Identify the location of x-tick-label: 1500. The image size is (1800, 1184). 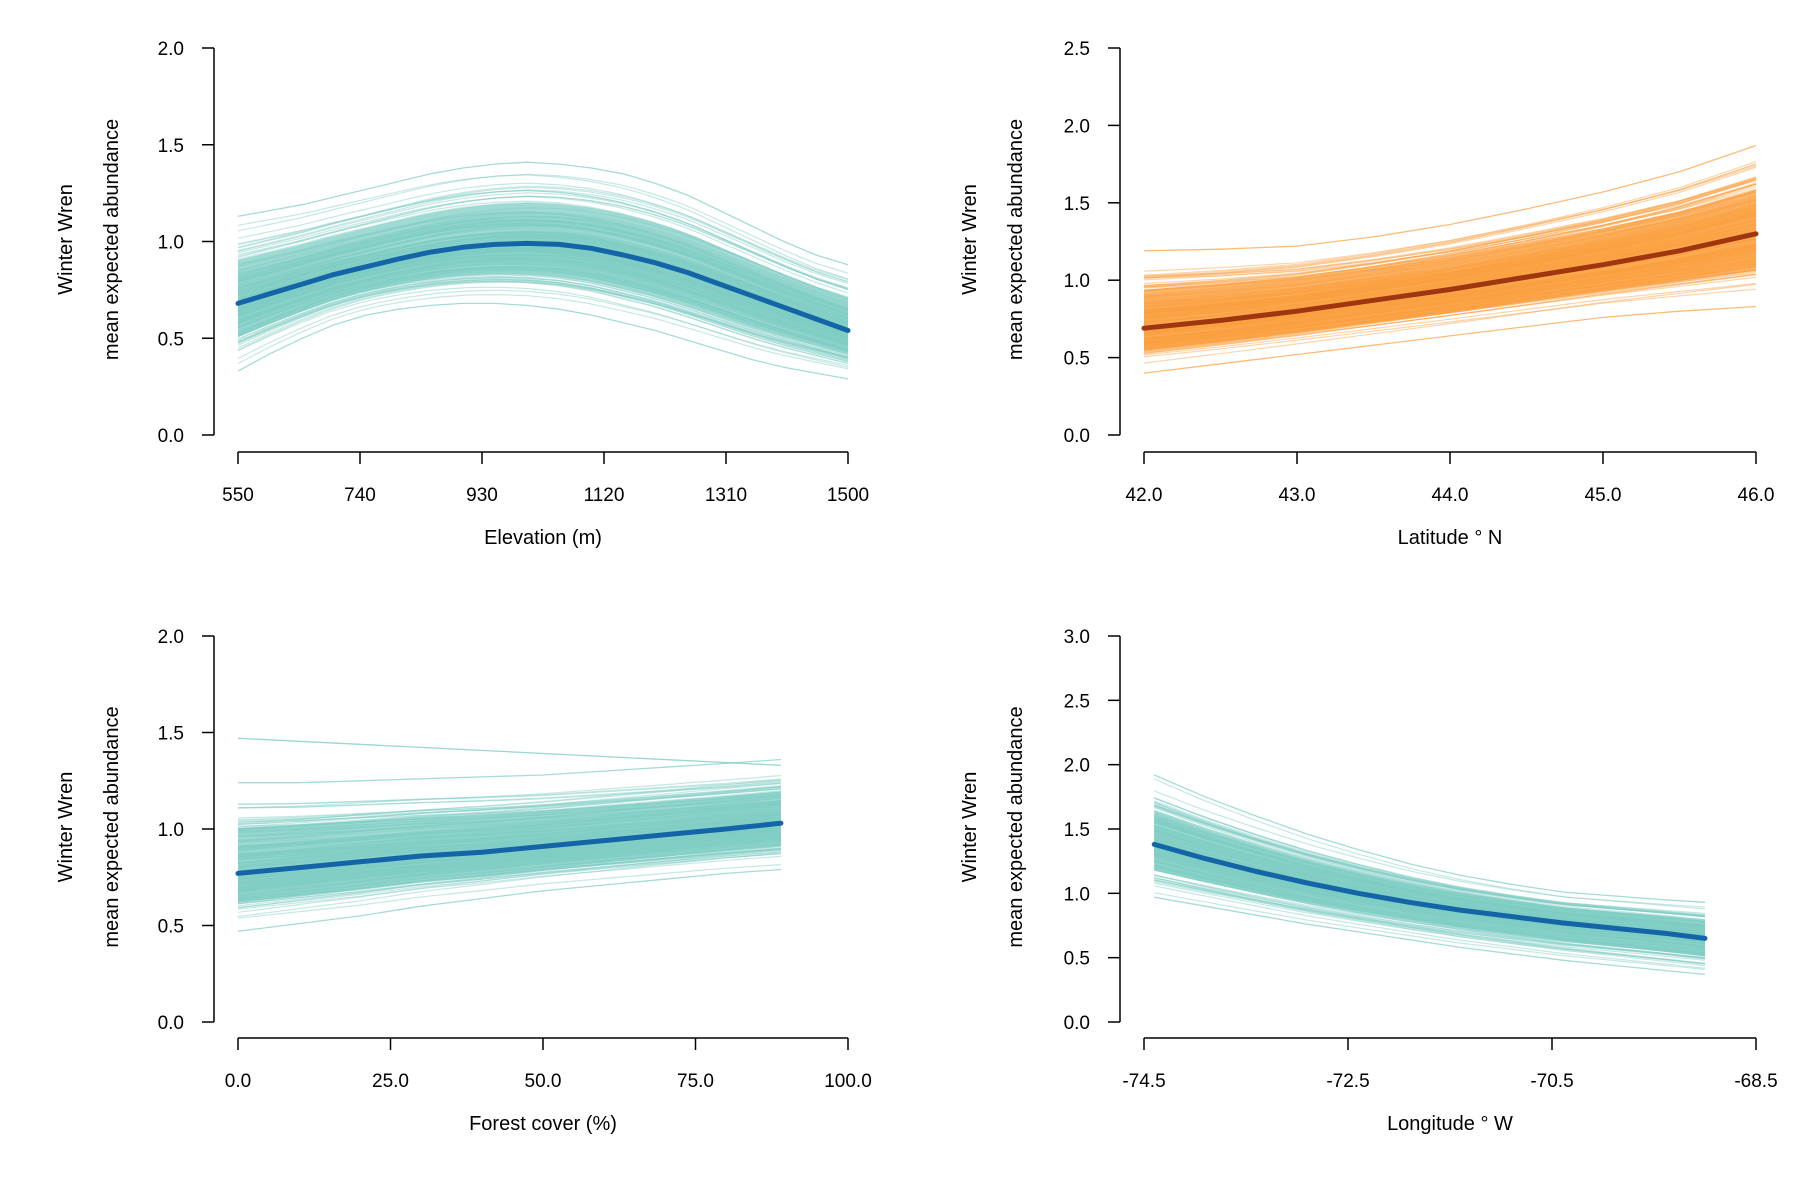
(848, 495).